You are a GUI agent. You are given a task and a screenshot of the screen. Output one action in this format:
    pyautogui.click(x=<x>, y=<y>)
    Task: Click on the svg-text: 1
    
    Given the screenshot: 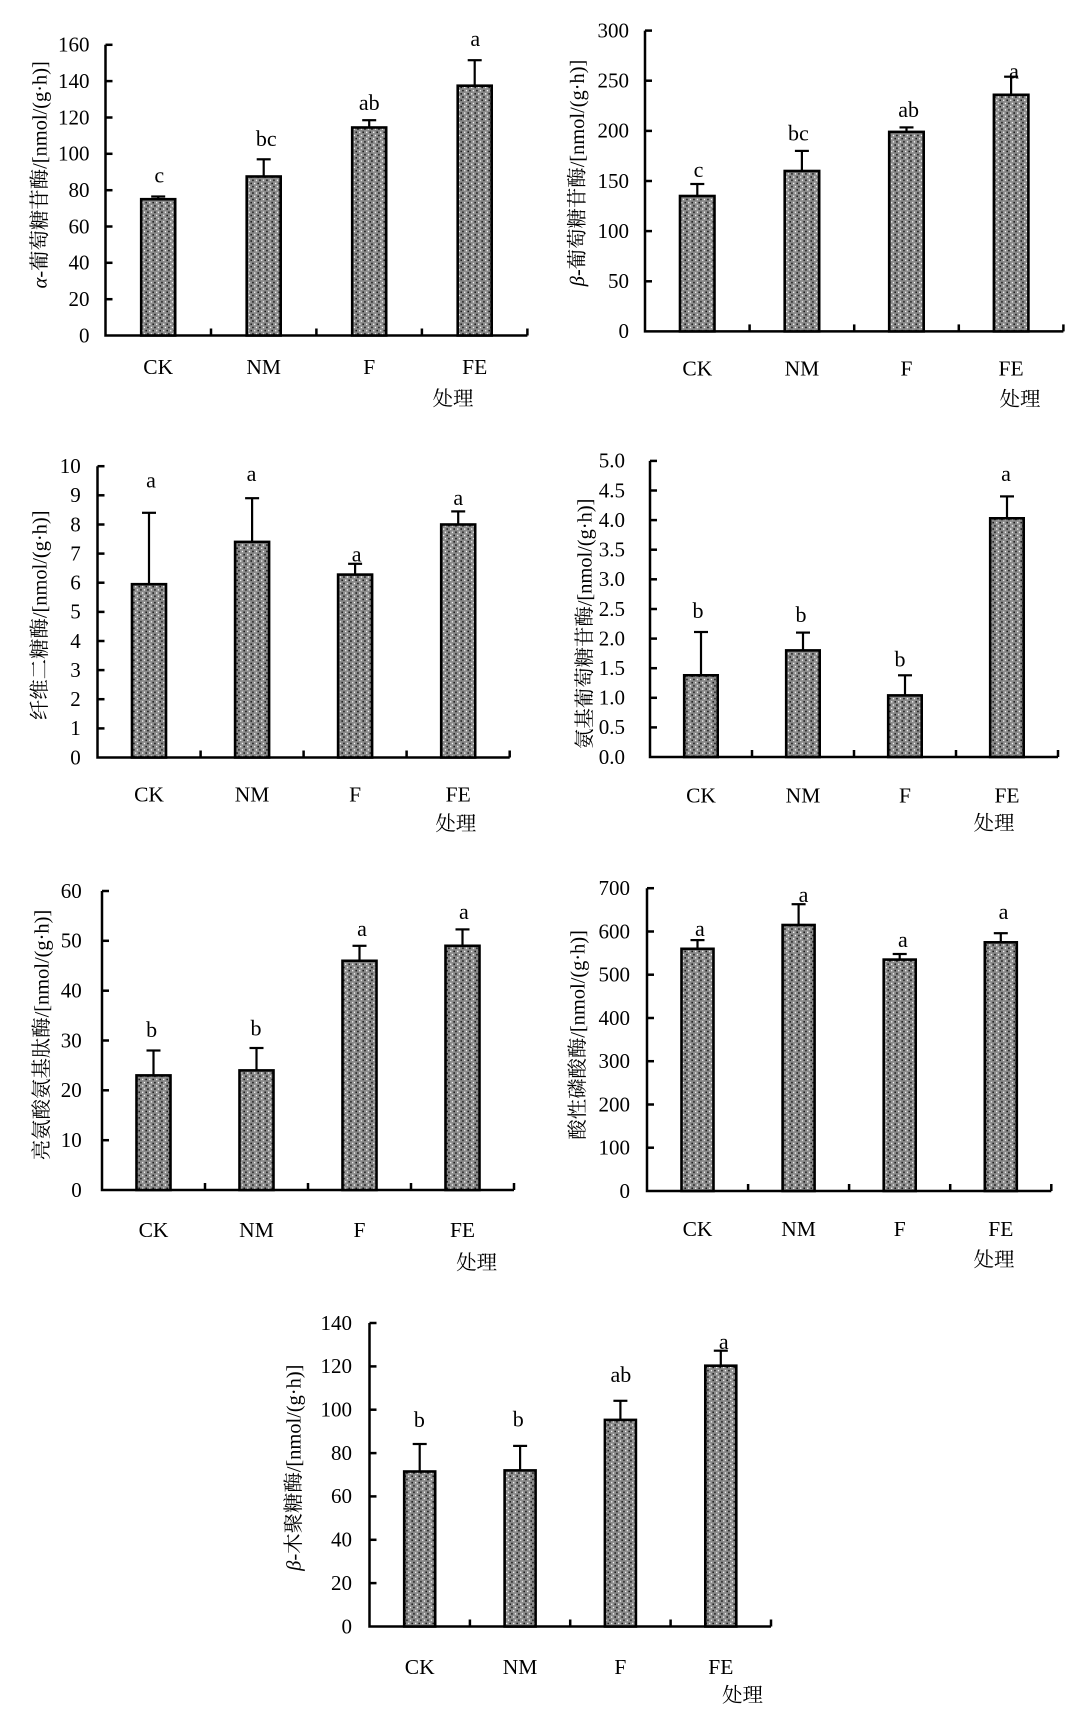 What is the action you would take?
    pyautogui.click(x=75, y=728)
    